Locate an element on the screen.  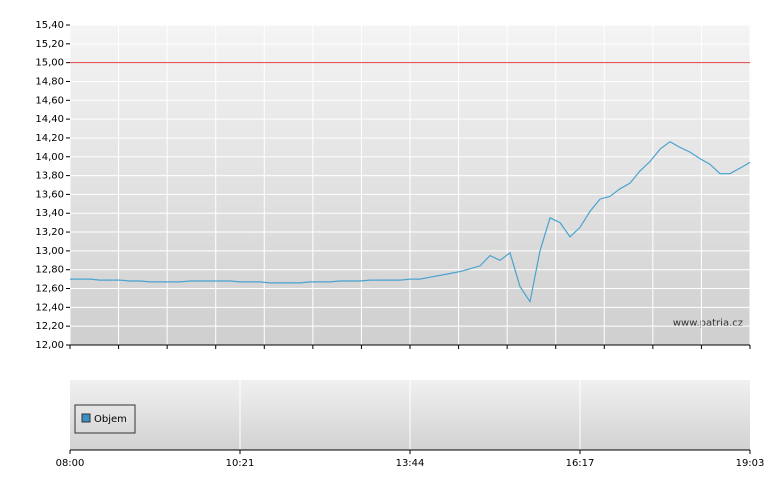
y-tick-label: 15,20 is located at coordinates (49, 44).